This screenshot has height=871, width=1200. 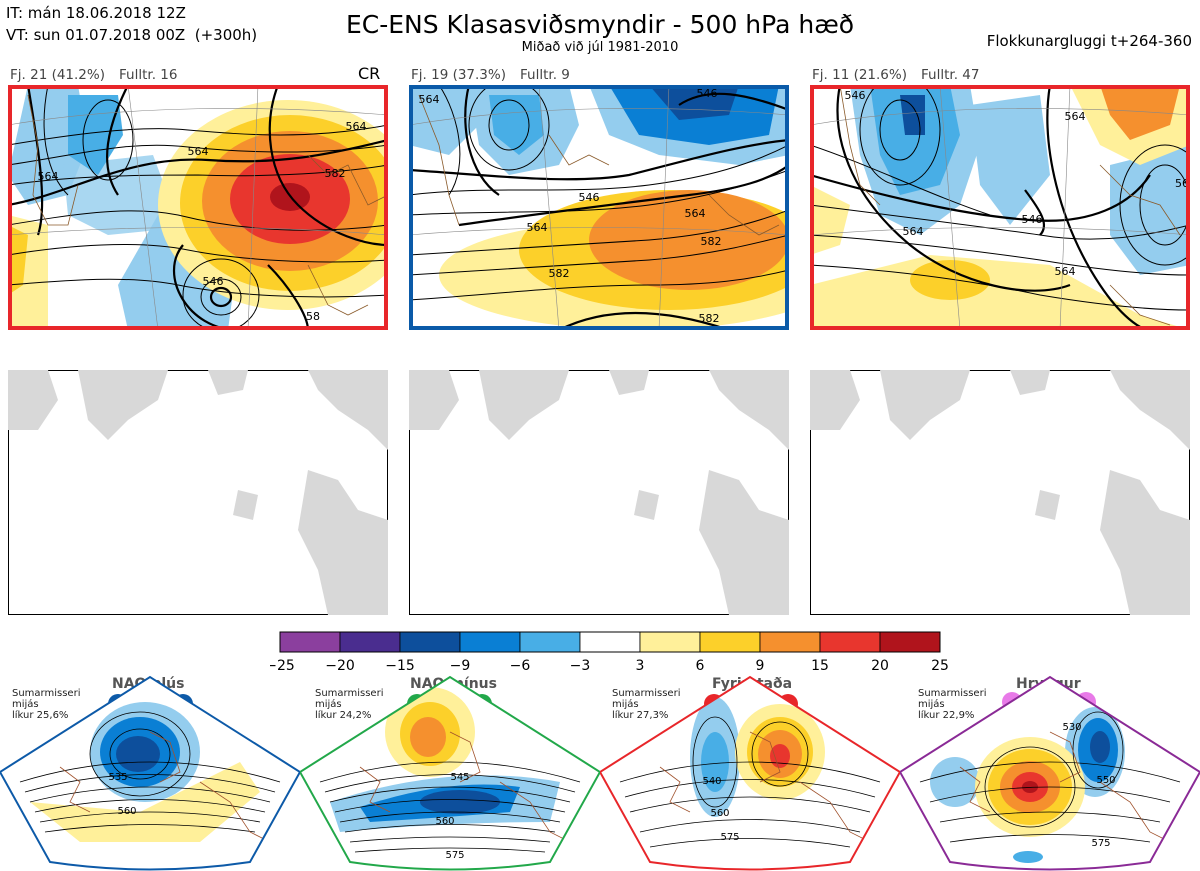 I want to click on colorbar-tick-label: −3, so click(x=580, y=666).